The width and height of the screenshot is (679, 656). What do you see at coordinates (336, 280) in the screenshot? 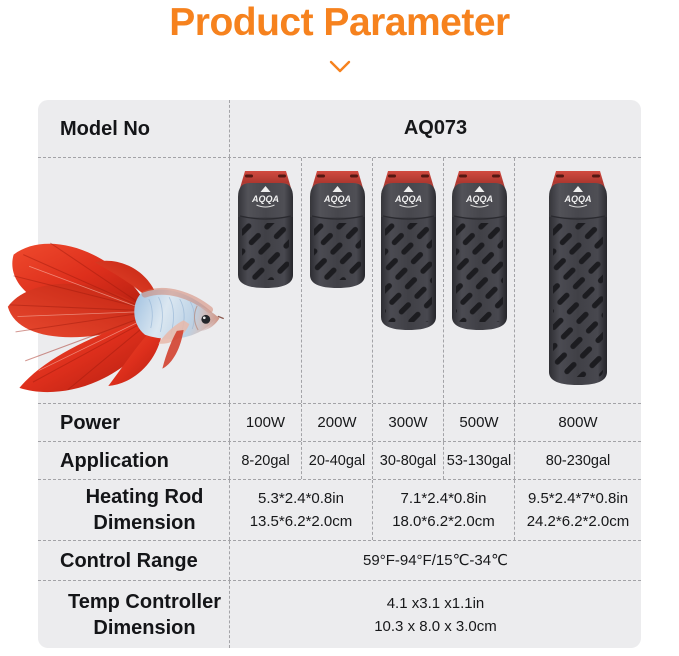
I see `aquarium-heater-200w-image: AQQA` at bounding box center [336, 280].